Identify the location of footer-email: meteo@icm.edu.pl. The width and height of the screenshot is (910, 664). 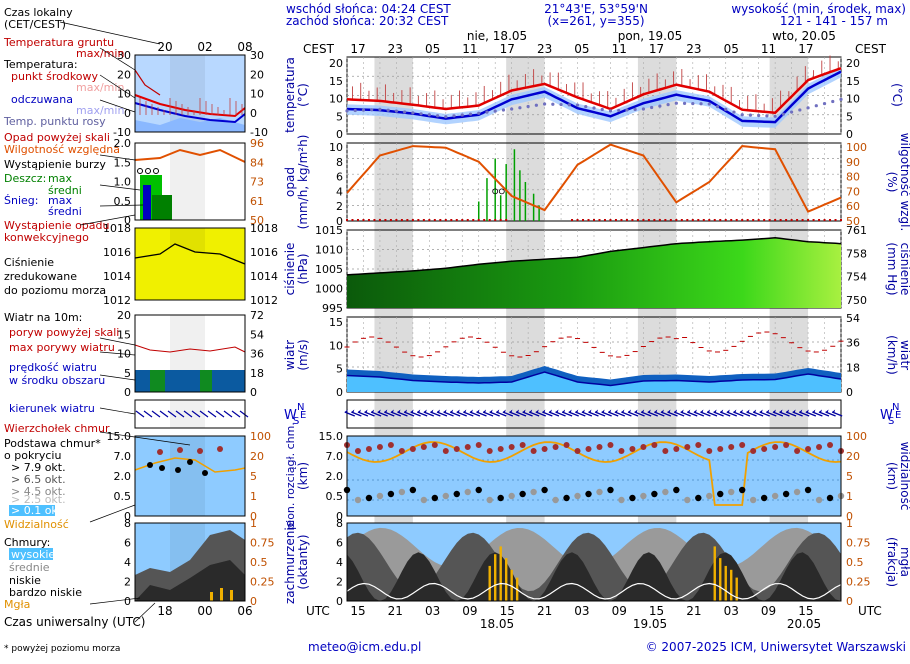
(364, 647).